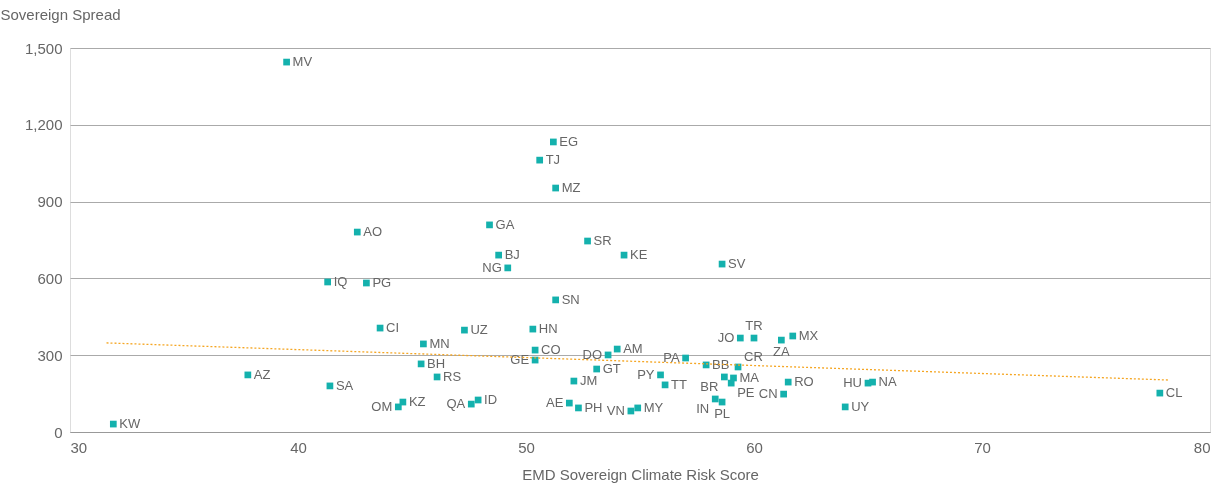 The width and height of the screenshot is (1232, 493). What do you see at coordinates (50, 355) in the screenshot?
I see `y-tick-label: 300` at bounding box center [50, 355].